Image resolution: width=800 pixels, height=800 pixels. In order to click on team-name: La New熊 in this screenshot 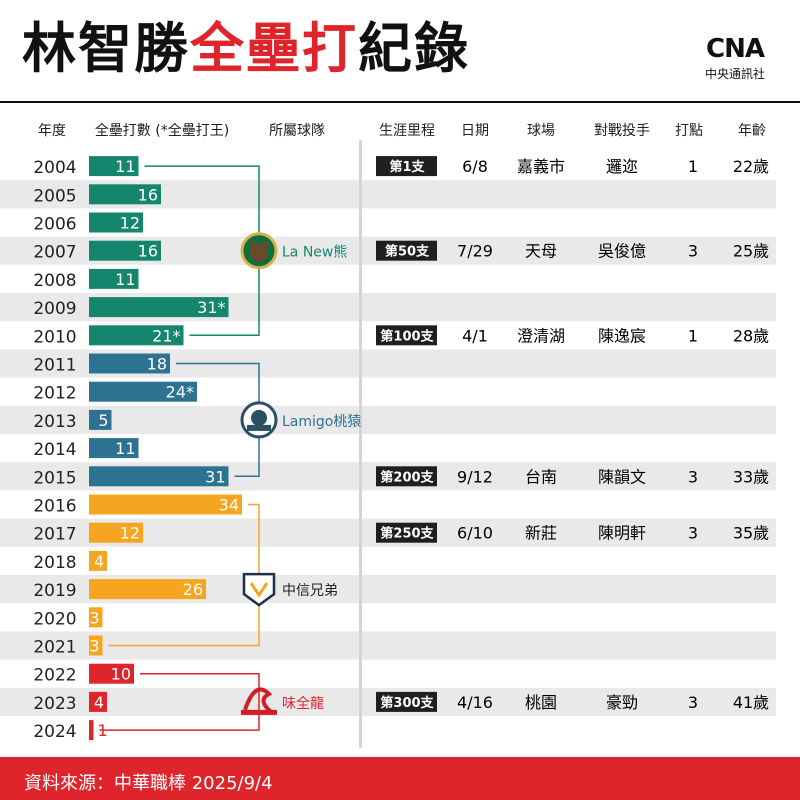, I will do `click(314, 253)`.